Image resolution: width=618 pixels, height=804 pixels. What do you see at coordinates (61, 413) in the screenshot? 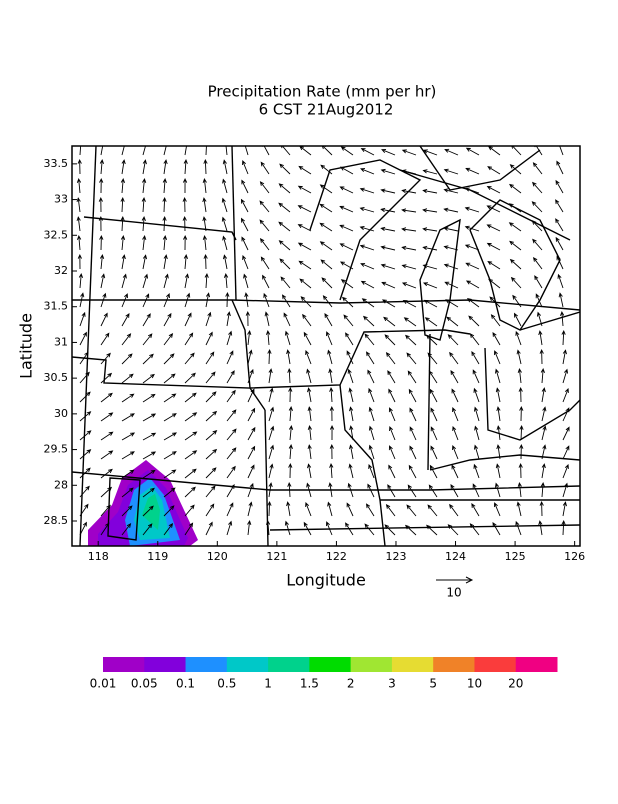
I see `y-tick-label: 30` at bounding box center [61, 413].